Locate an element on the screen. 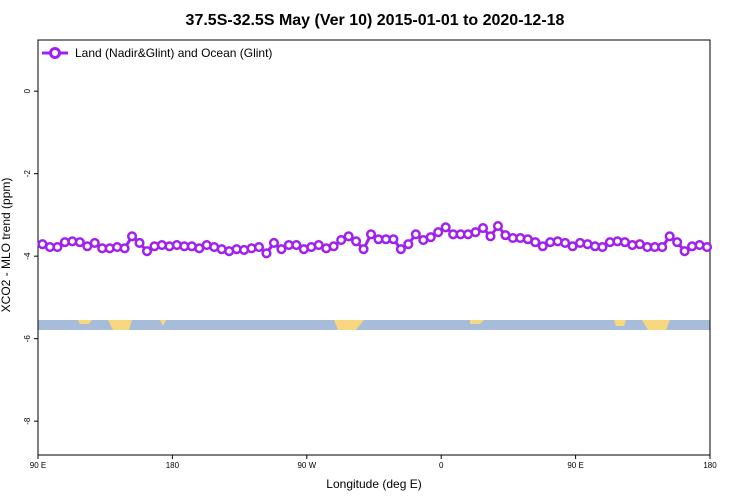  y-tick-label: -8 is located at coordinates (27, 421).